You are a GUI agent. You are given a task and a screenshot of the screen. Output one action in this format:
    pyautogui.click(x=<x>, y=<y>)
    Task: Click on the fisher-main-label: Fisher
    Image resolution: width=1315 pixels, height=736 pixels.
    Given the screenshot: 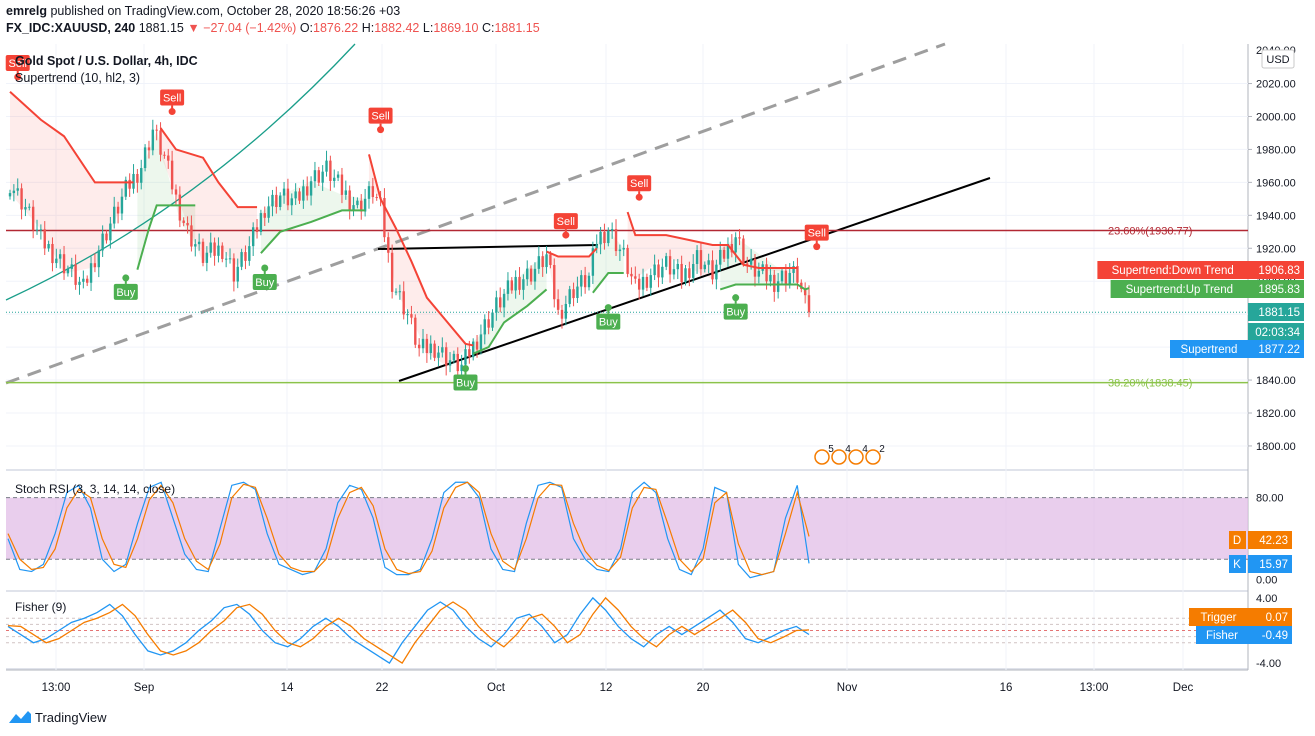 What is the action you would take?
    pyautogui.click(x=1222, y=636)
    